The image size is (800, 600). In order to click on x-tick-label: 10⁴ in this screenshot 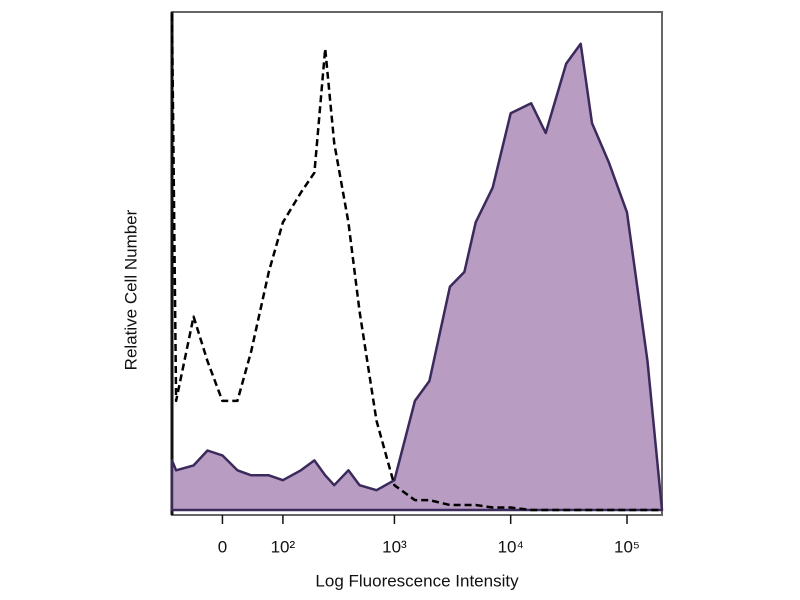, I will do `click(511, 546)`.